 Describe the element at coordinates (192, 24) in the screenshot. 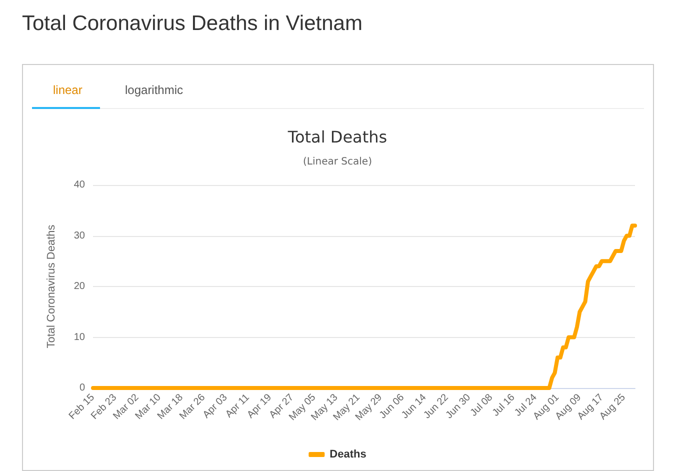

I see `text: Total Coronavirus Deaths in Vietnam` at that location.